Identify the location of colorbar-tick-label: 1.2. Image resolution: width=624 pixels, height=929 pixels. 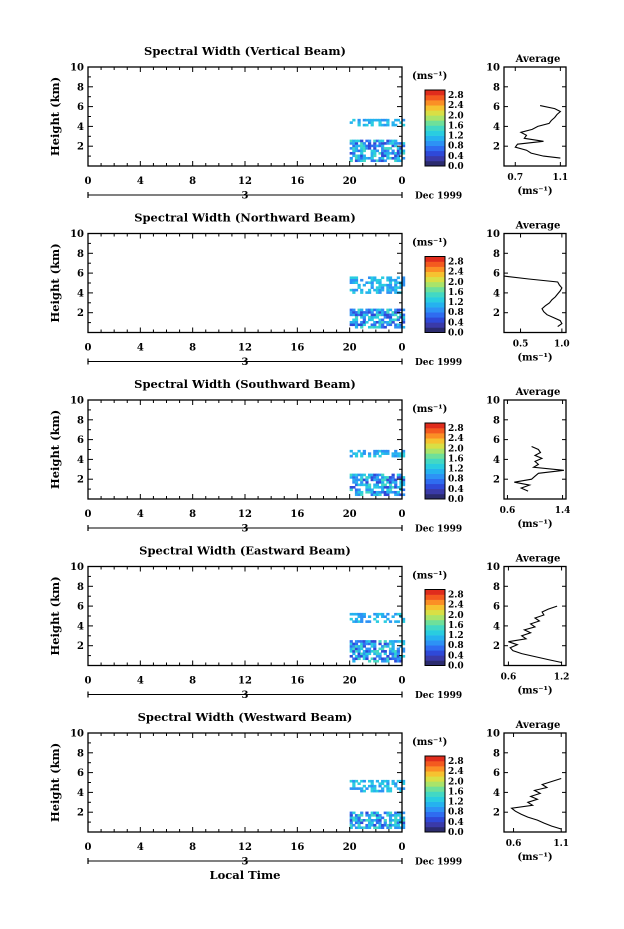
(456, 636).